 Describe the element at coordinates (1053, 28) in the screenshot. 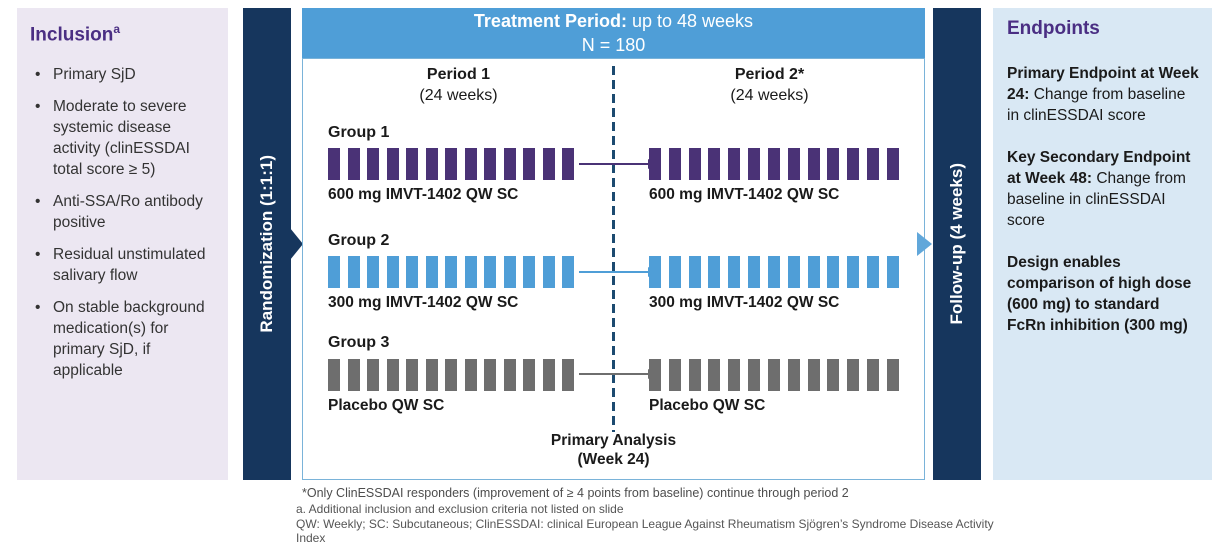

I see `endpoints-title: Endpoints` at that location.